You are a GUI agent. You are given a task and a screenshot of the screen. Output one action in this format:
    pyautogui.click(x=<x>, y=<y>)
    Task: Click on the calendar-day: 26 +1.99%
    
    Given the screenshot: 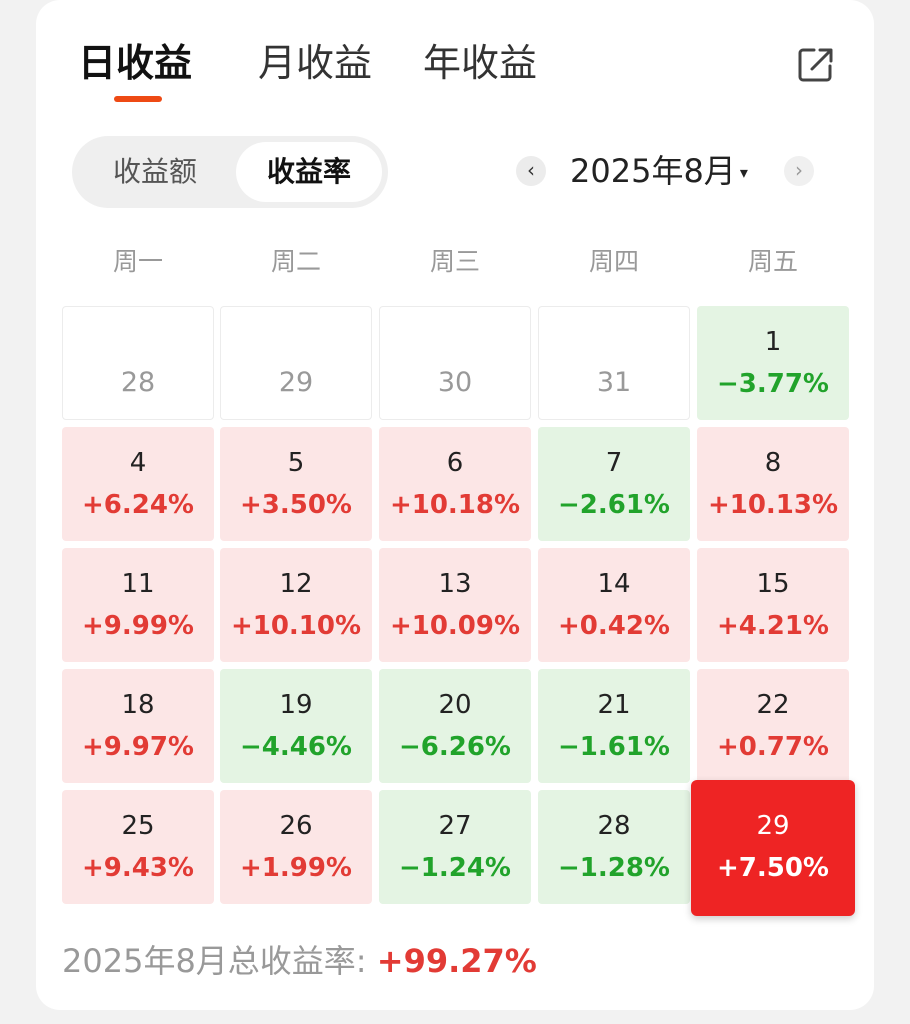 What is the action you would take?
    pyautogui.click(x=296, y=847)
    